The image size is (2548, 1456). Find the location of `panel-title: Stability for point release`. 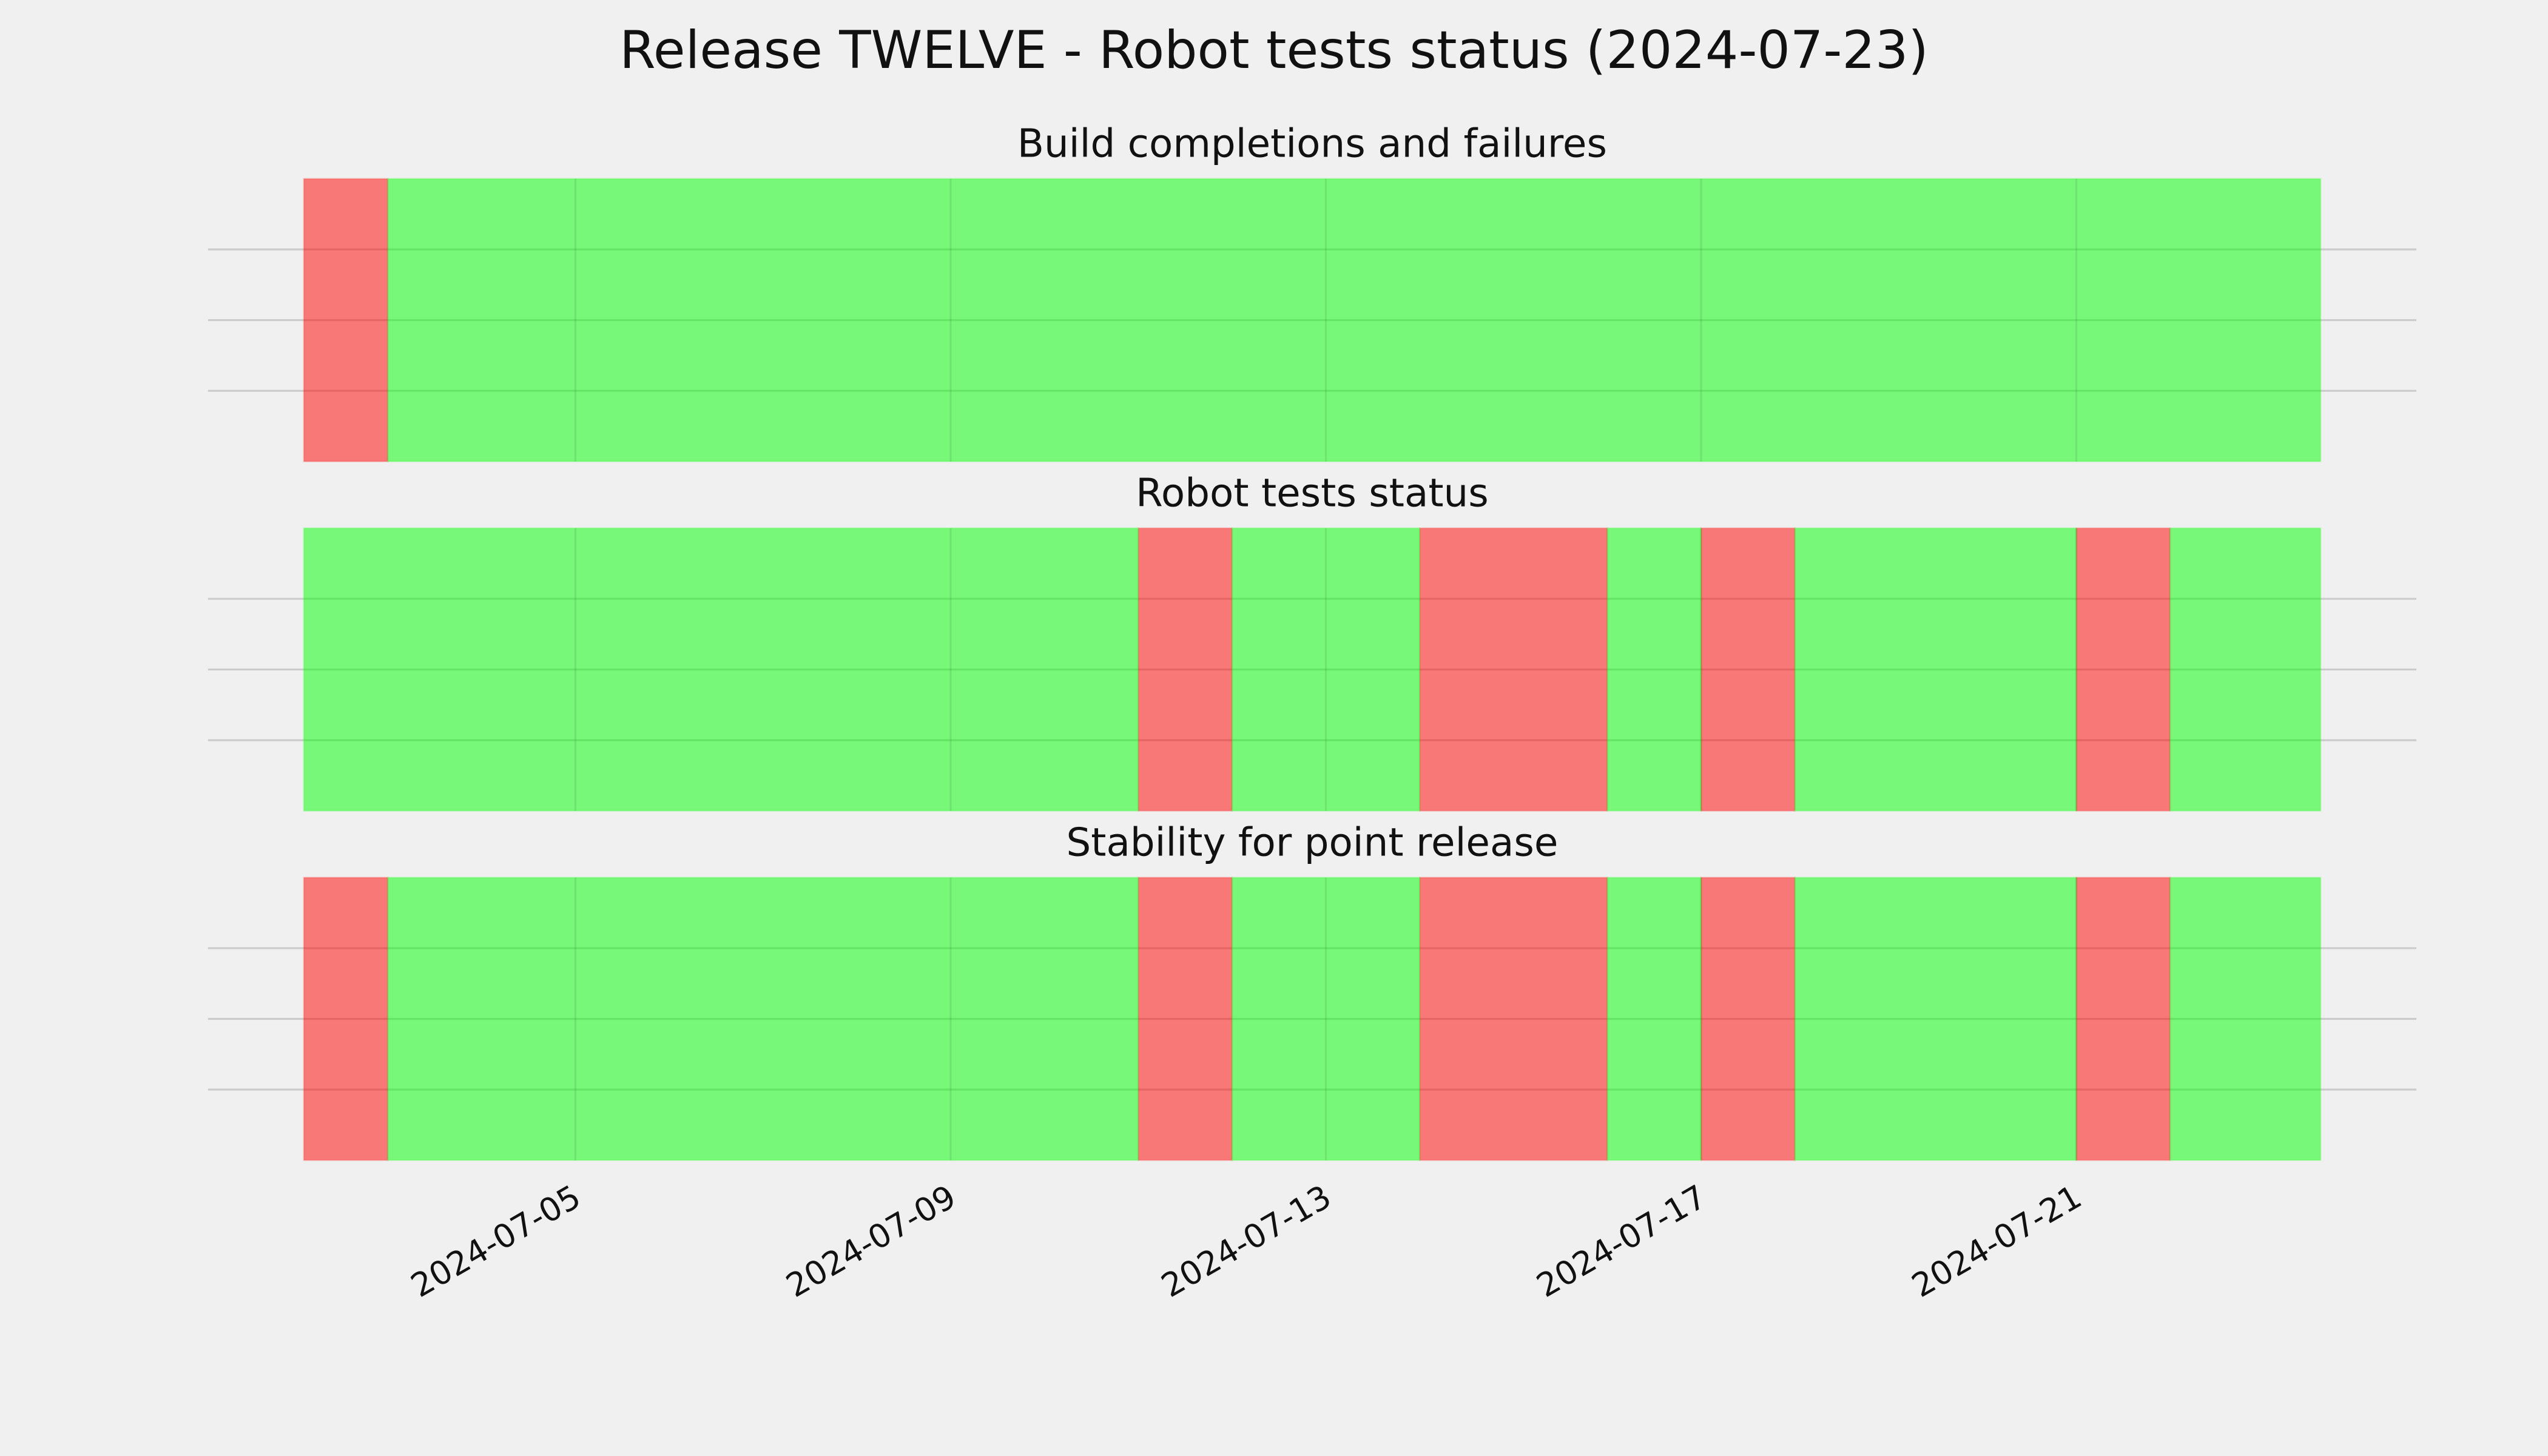

panel-title: Stability for point release is located at coordinates (1313, 842).